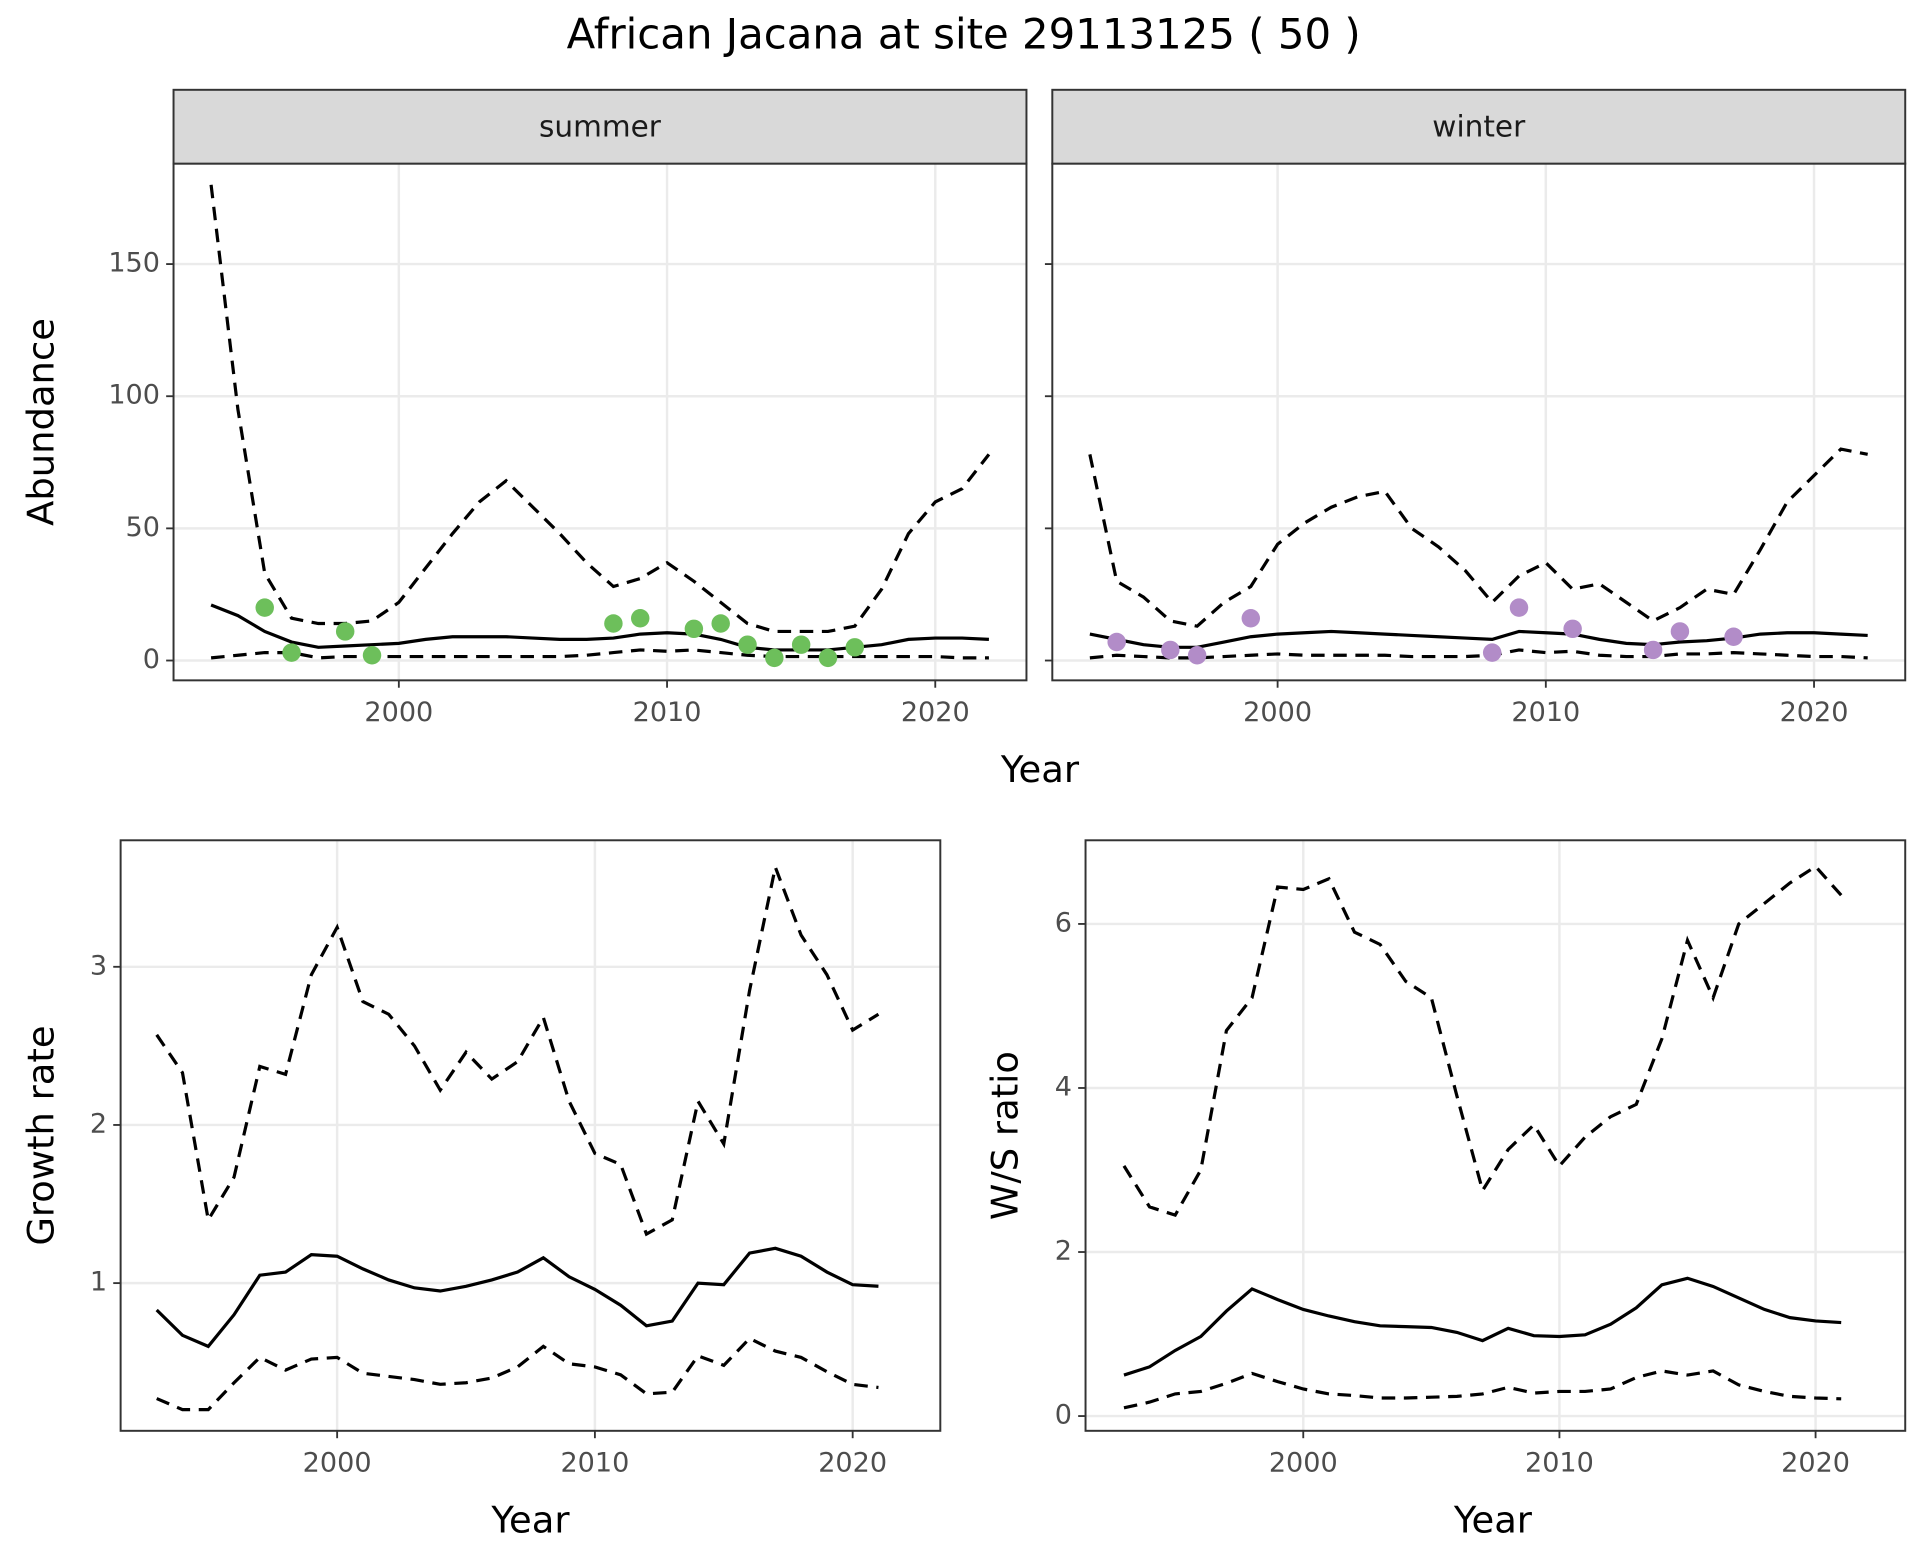  Describe the element at coordinates (964, 33) in the screenshot. I see `figure-title: African Jacana at site 29113125 ( 50 )` at that location.